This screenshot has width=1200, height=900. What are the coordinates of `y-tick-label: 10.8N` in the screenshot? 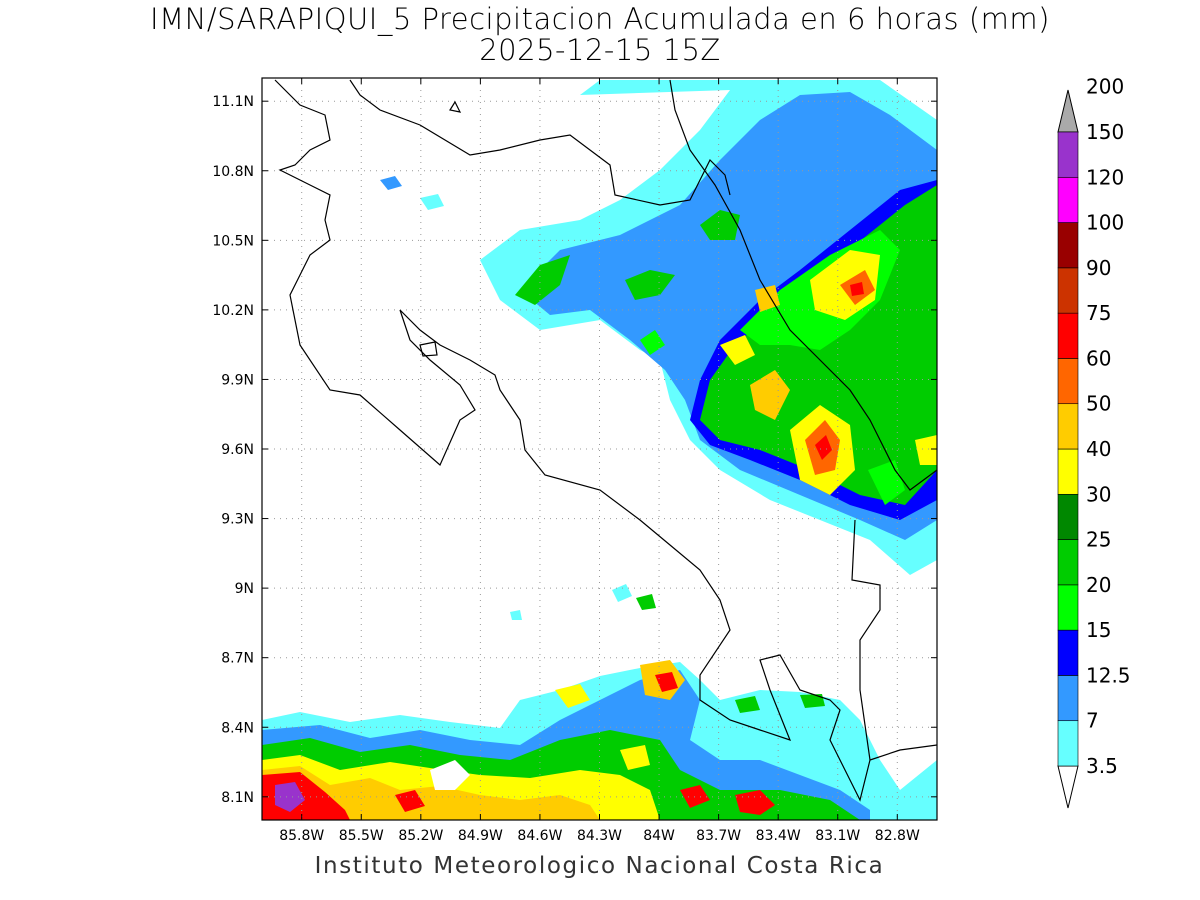 It's located at (233, 172).